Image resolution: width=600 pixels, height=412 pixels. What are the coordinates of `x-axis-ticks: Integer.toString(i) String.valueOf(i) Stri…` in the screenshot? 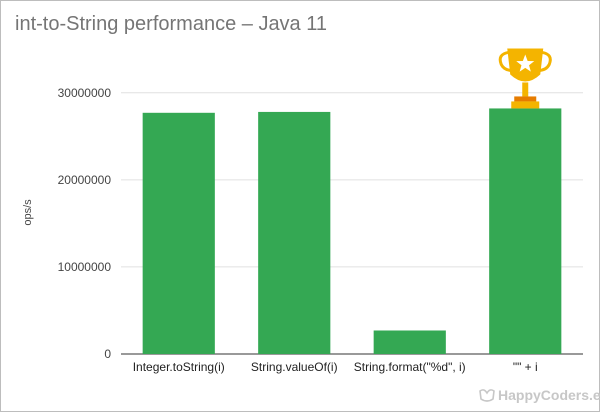 It's located at (335, 367).